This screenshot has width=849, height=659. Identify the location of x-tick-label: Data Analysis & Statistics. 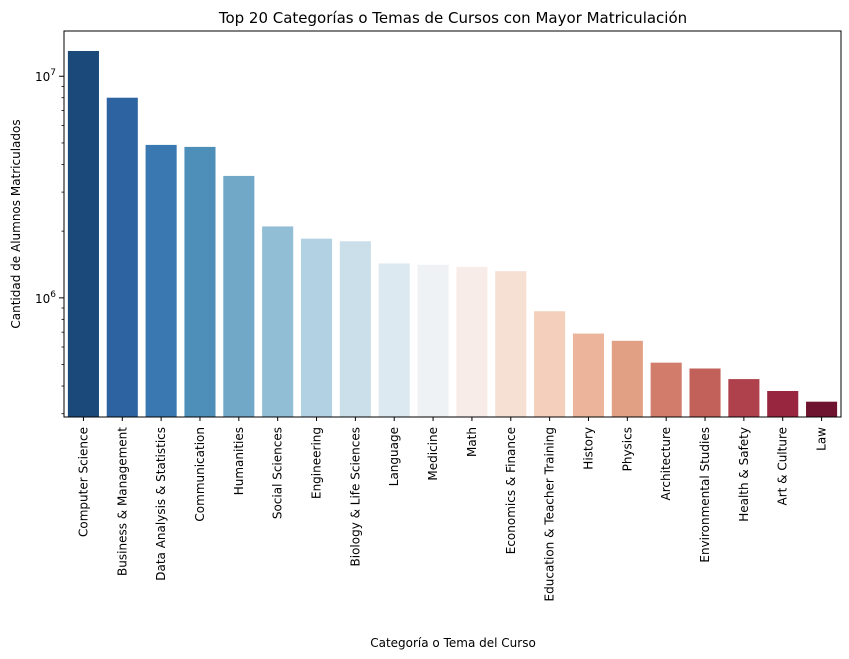
(161, 504).